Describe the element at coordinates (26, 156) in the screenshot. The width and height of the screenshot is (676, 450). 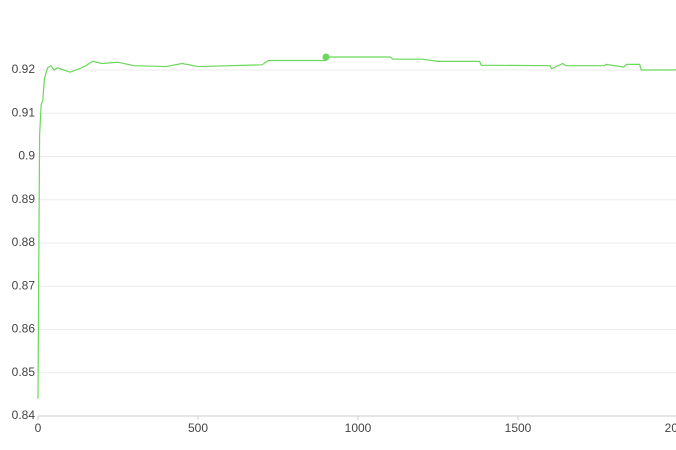
I see `y-tick-label: 0.9` at that location.